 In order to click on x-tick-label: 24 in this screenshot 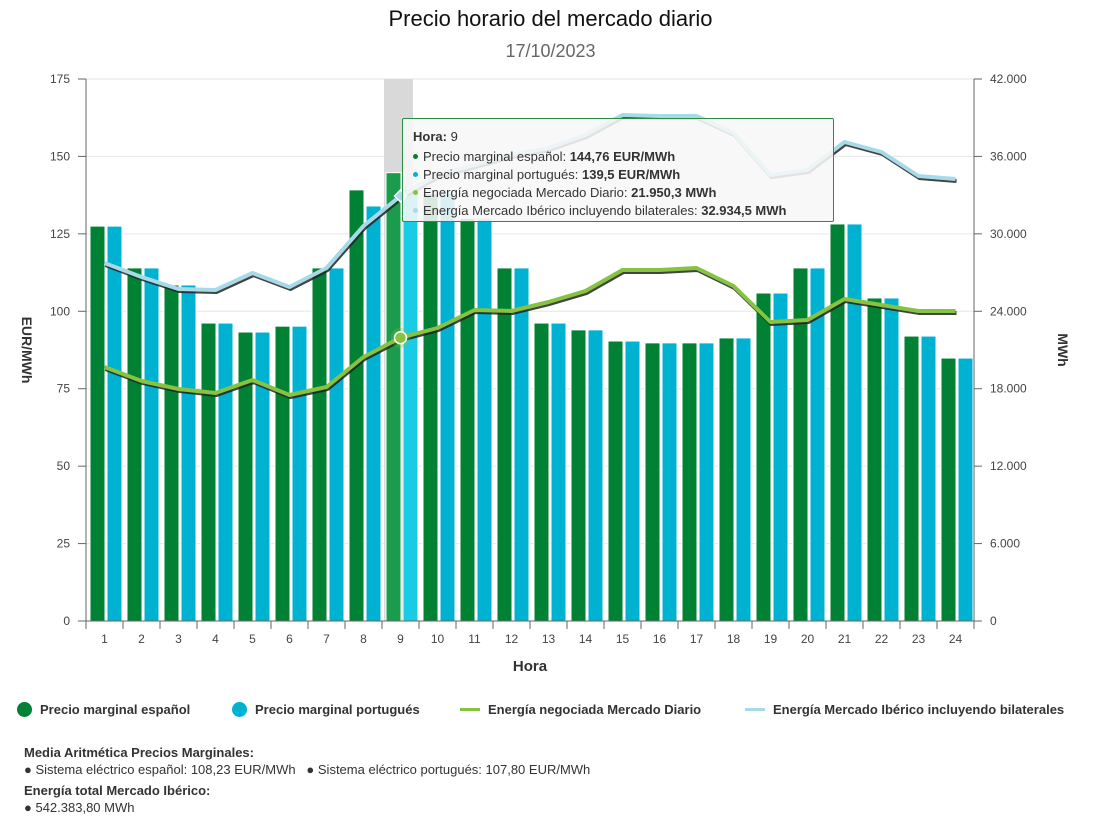, I will do `click(956, 639)`.